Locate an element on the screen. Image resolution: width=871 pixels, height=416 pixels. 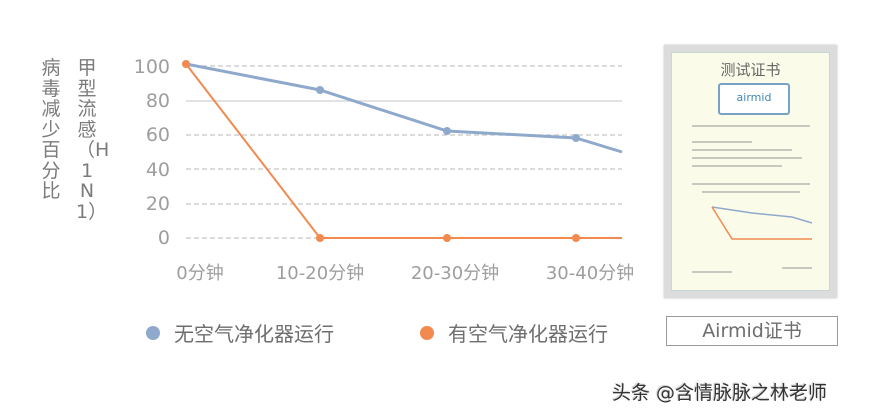
certificate-image: 测试证书 airmid is located at coordinates (750, 171).